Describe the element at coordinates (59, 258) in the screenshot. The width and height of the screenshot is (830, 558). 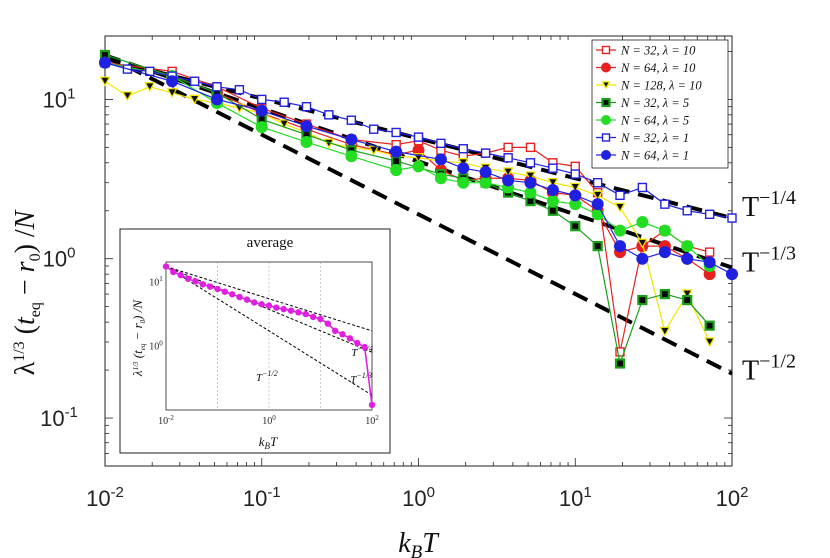
I see `y-tick-label: 10⁰` at that location.